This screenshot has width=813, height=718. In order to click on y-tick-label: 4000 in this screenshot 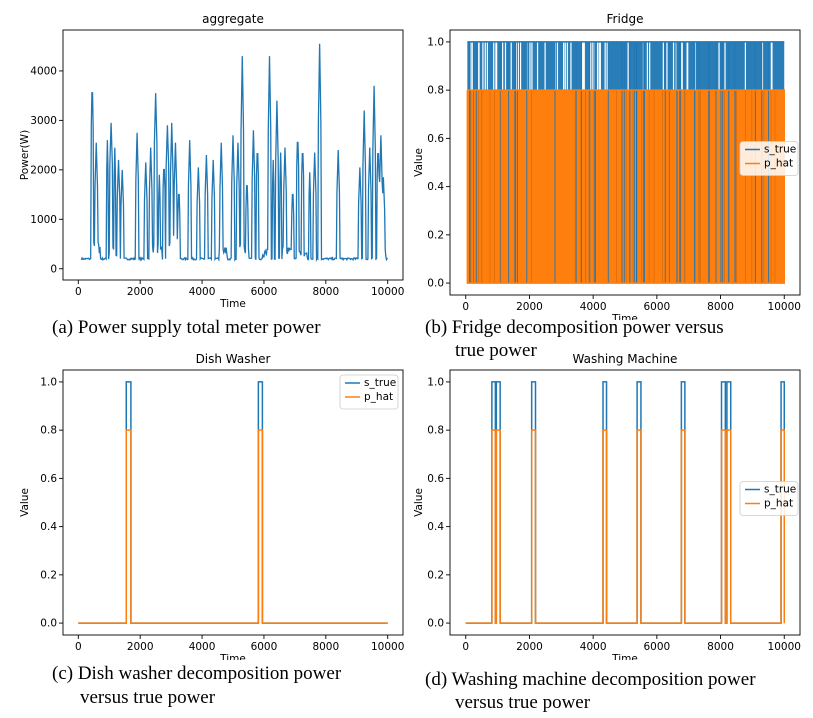, I will do `click(43, 71)`.